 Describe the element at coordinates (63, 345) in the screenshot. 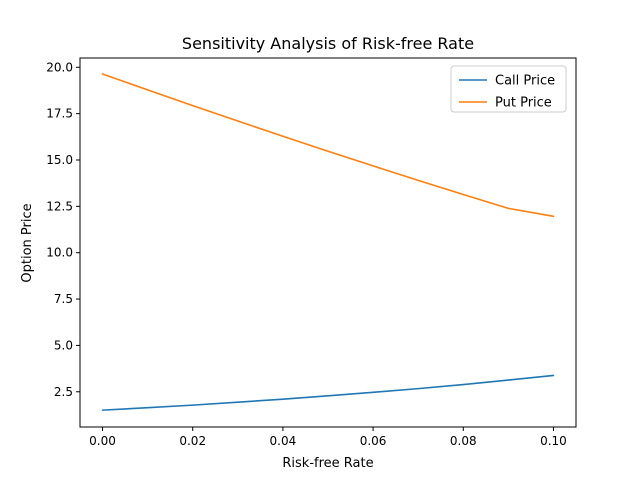

I see `y-tick-label: 5.0` at that location.